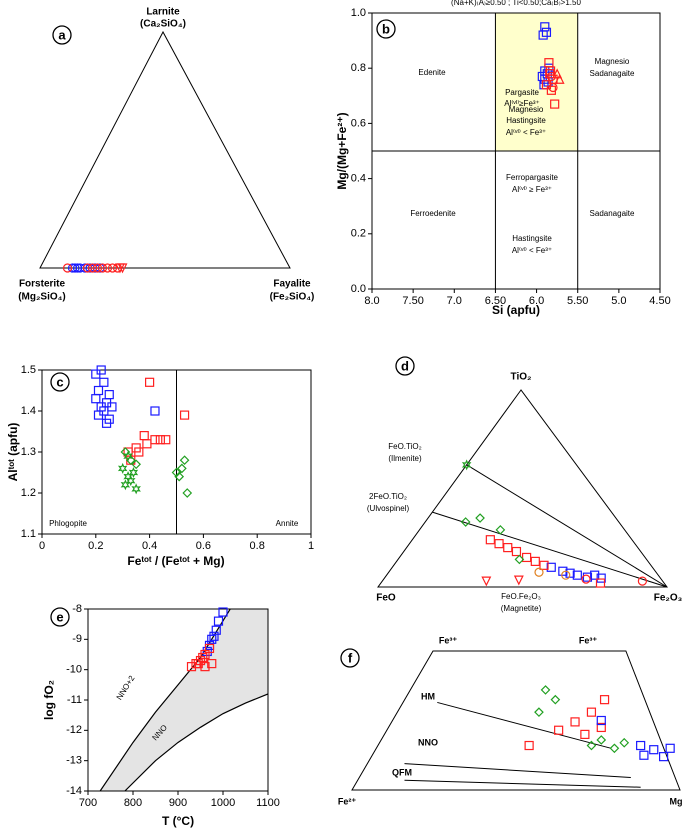 The image size is (685, 833). Describe the element at coordinates (516, 720) in the screenshot. I see `trapezoid-frame` at that location.